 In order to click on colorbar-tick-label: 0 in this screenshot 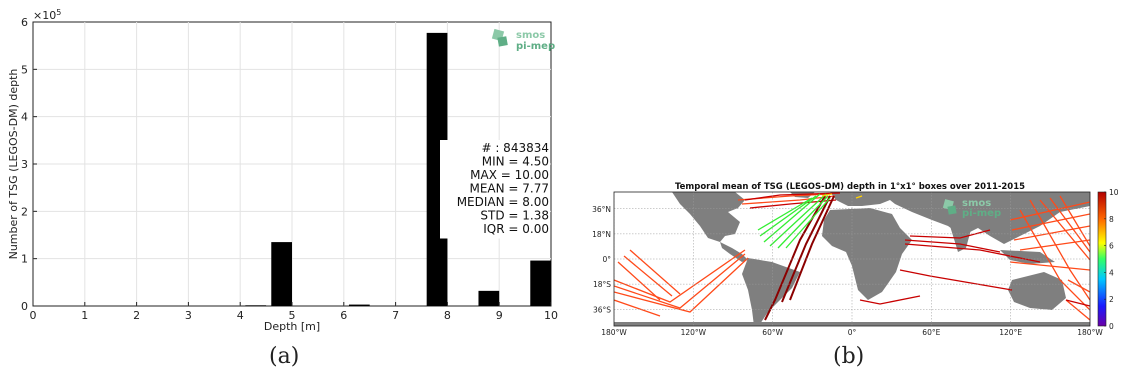, I will do `click(1111, 326)`.